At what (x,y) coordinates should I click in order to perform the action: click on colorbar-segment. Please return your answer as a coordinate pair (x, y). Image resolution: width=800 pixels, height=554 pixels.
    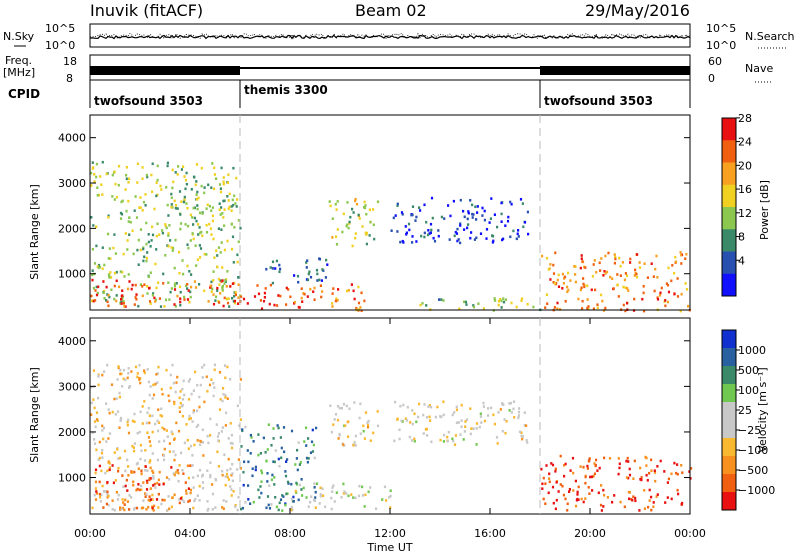
    Looking at the image, I should click on (729, 218).